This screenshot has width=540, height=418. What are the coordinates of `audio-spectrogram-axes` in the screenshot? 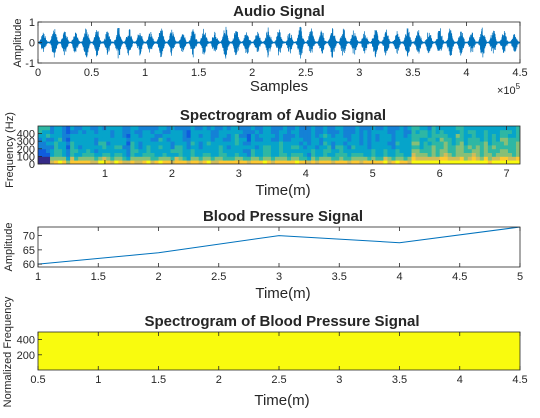 It's located at (279, 145).